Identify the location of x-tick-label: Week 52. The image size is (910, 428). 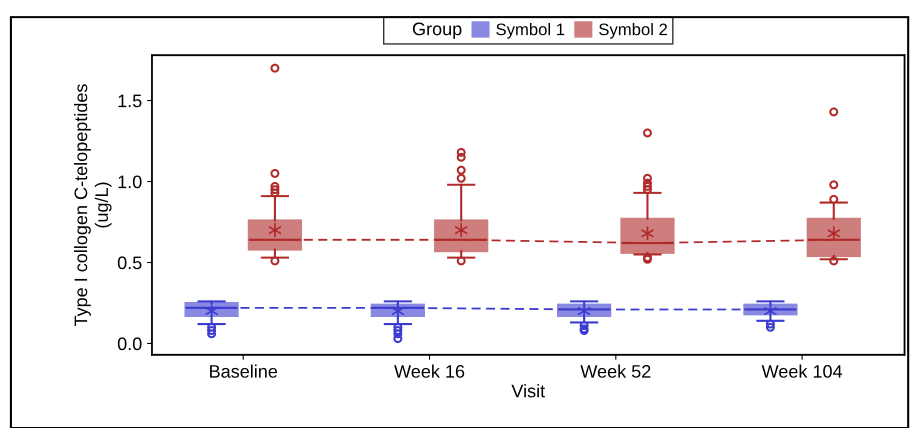
(615, 371).